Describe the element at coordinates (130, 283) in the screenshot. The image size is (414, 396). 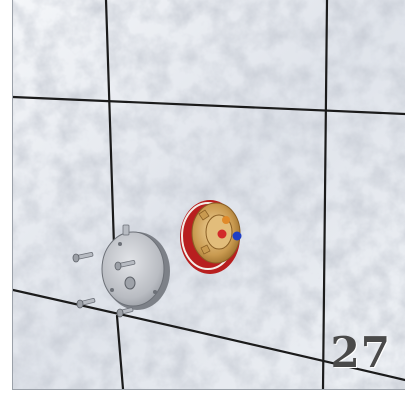
I see `cover-plate-center-hole` at that location.